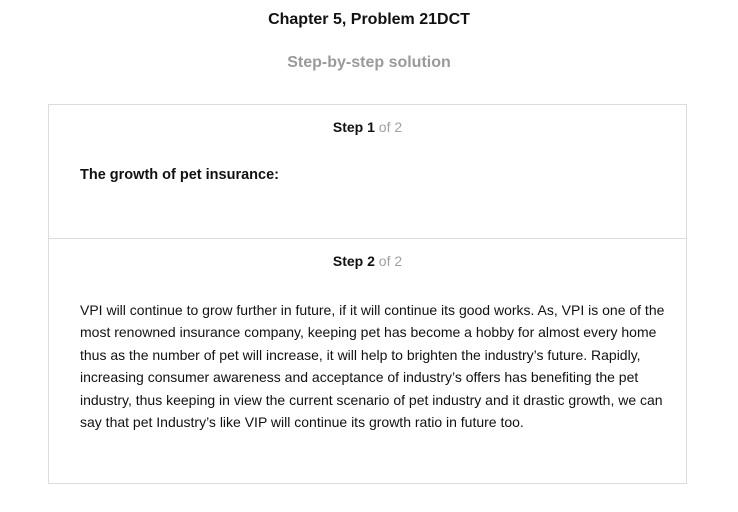 Image resolution: width=738 pixels, height=512 pixels. I want to click on step-1-label: Step, so click(348, 127).